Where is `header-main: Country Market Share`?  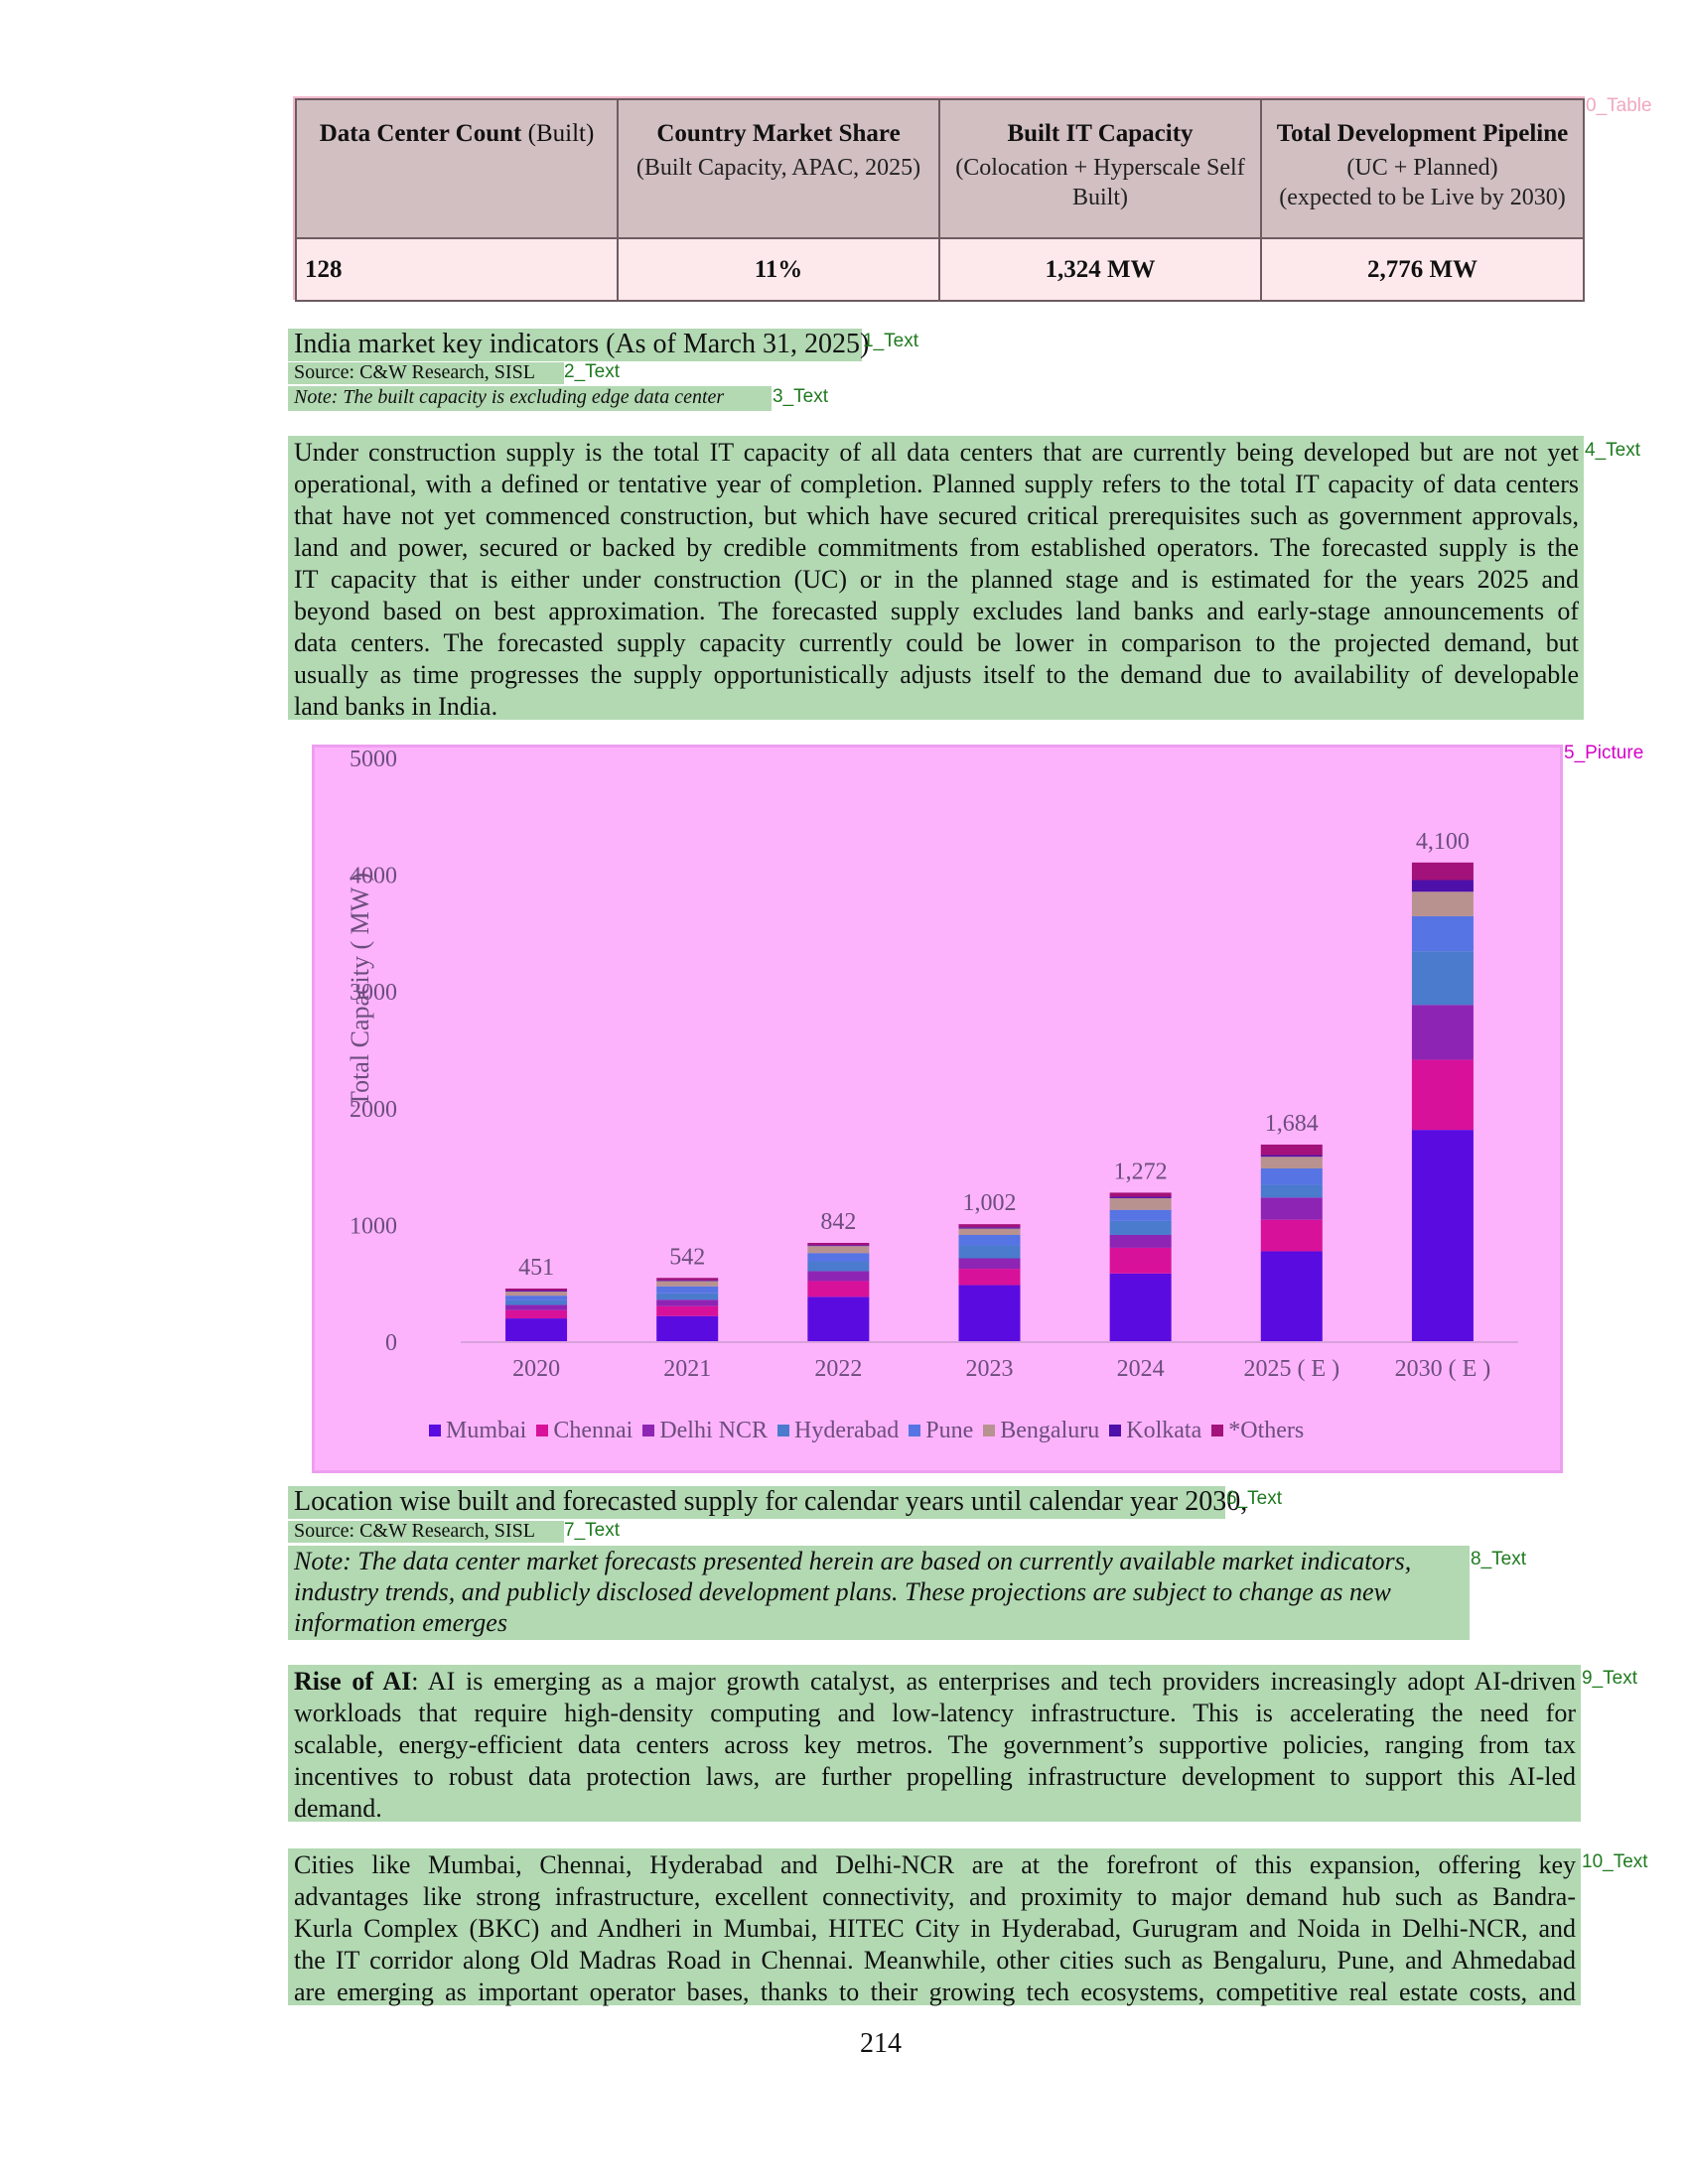 header-main: Country Market Share is located at coordinates (778, 133).